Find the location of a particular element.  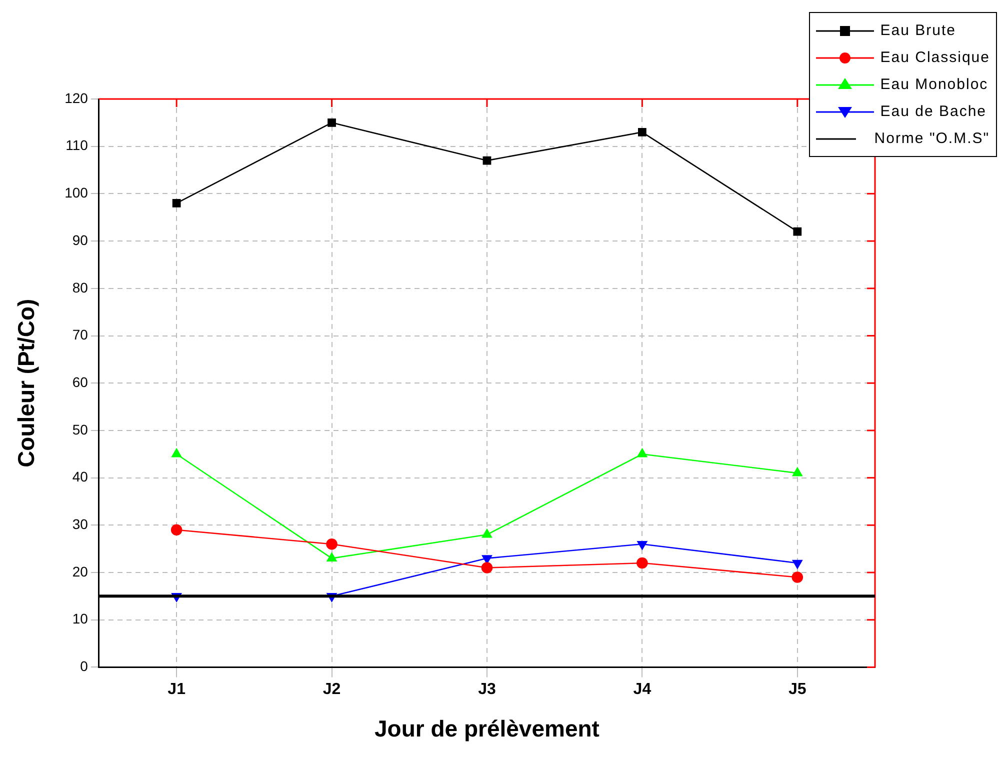

x-tick-label: J5 is located at coordinates (797, 689).